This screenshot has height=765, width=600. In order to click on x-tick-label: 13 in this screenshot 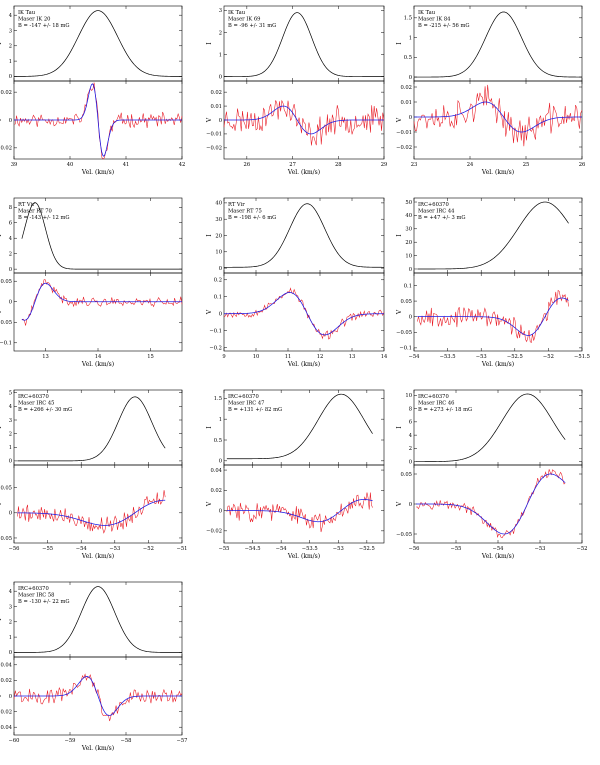, I will do `click(45, 357)`.